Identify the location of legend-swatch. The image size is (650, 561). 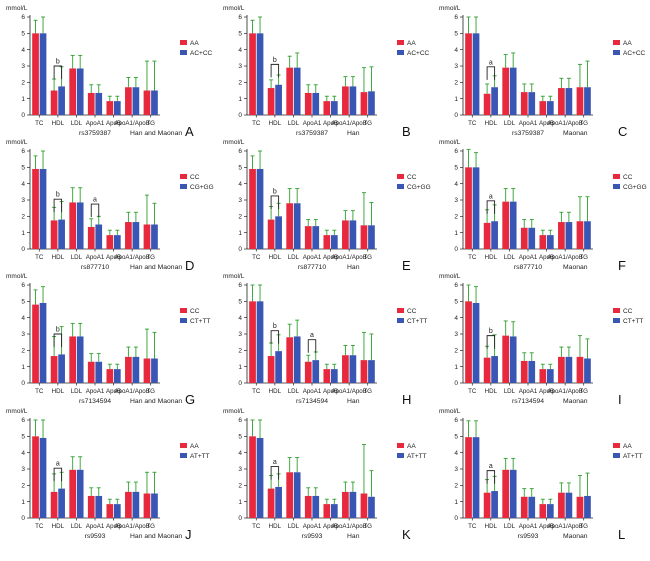
(400, 52).